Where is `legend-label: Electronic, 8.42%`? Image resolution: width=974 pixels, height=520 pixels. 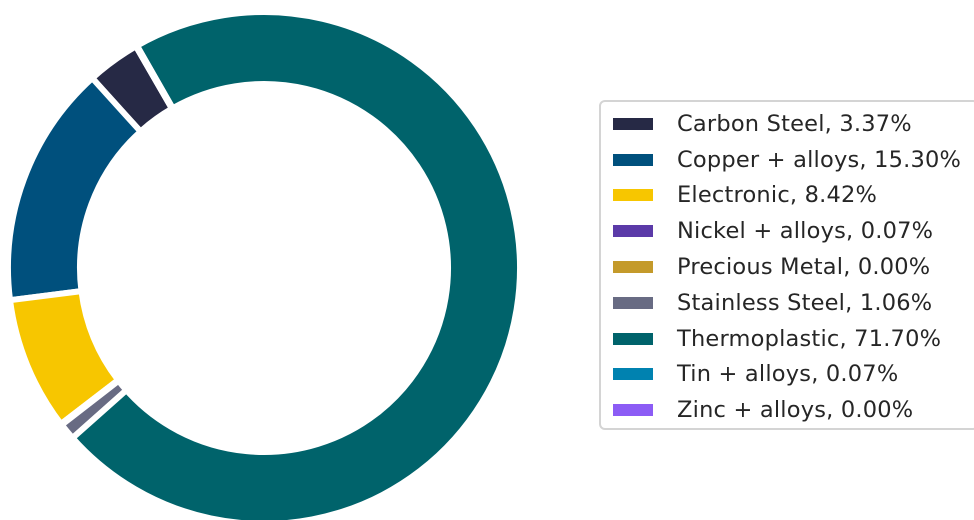 legend-label: Electronic, 8.42% is located at coordinates (777, 195).